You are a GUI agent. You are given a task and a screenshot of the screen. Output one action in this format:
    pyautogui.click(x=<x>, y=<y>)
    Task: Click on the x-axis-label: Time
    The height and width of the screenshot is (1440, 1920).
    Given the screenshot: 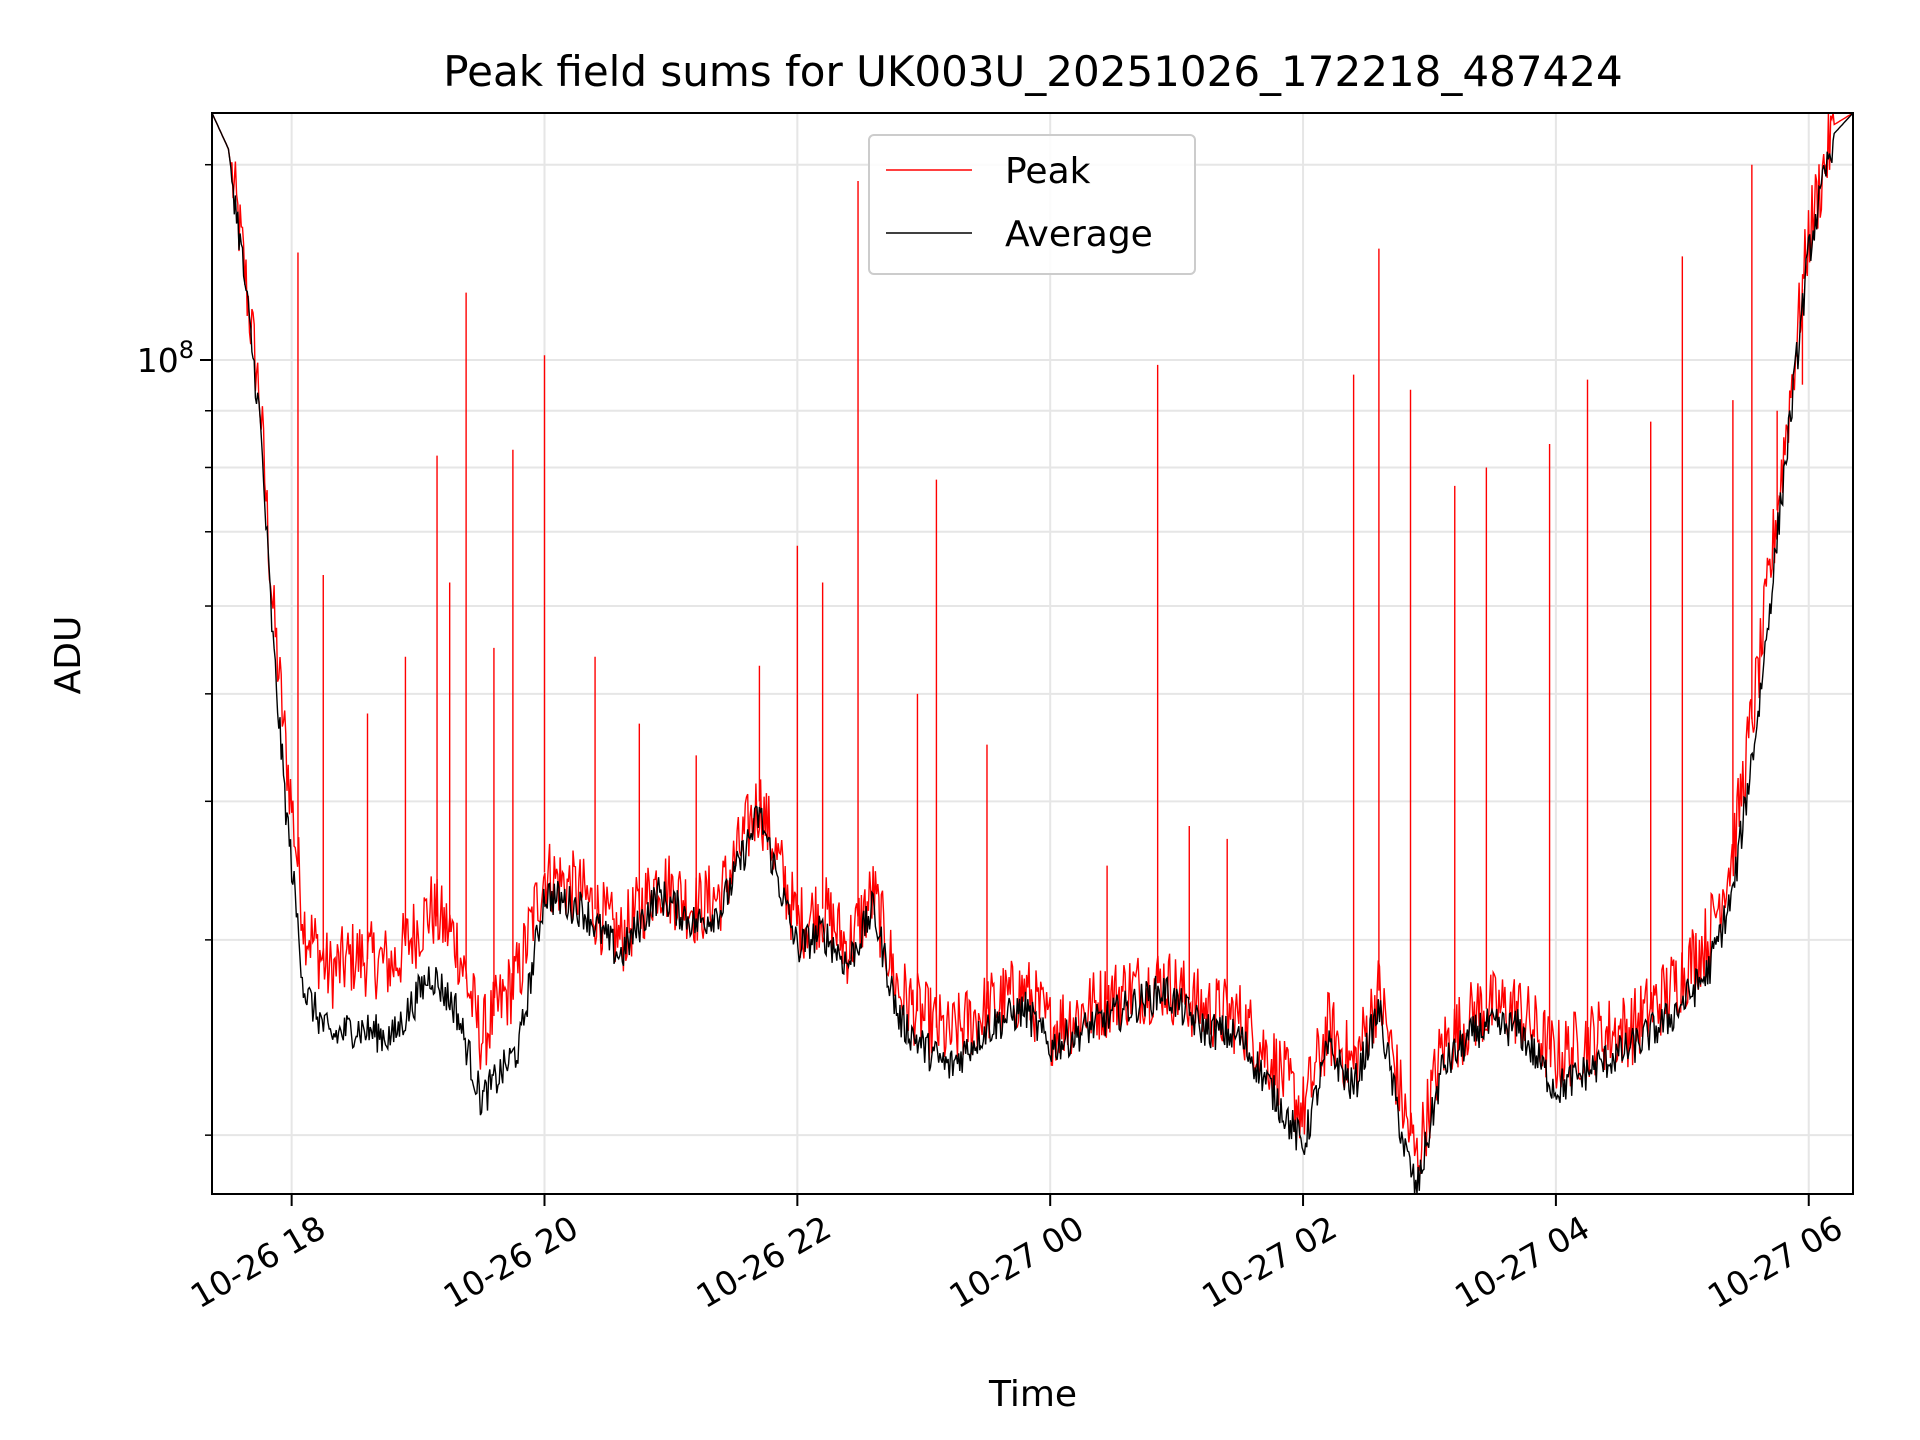 What is the action you would take?
    pyautogui.click(x=1032, y=1394)
    